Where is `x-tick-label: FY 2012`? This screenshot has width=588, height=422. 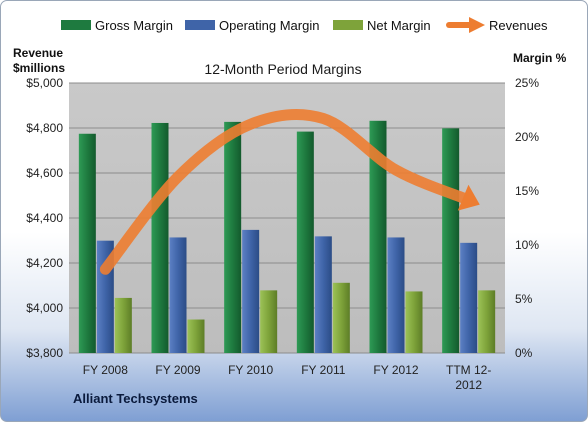
x-tick-label: FY 2012 is located at coordinates (395, 370).